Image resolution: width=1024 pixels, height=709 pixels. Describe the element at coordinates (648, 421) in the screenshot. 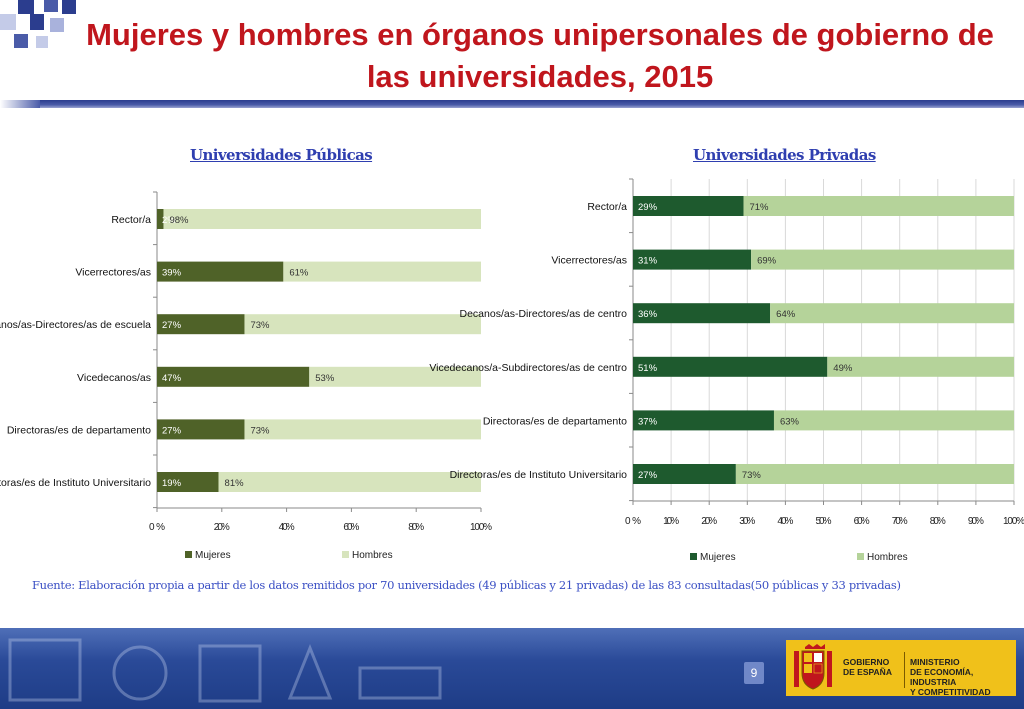

I see `data-label-mujeres: 37%` at that location.